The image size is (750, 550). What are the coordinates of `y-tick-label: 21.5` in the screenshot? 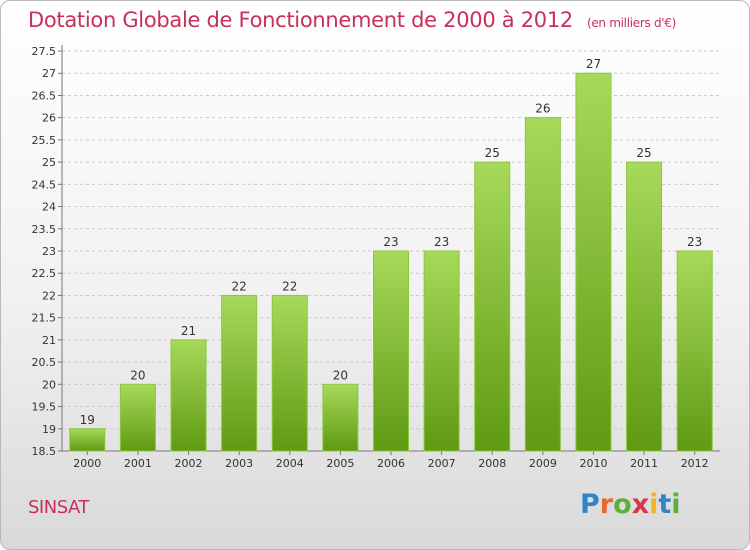 It's located at (44, 318).